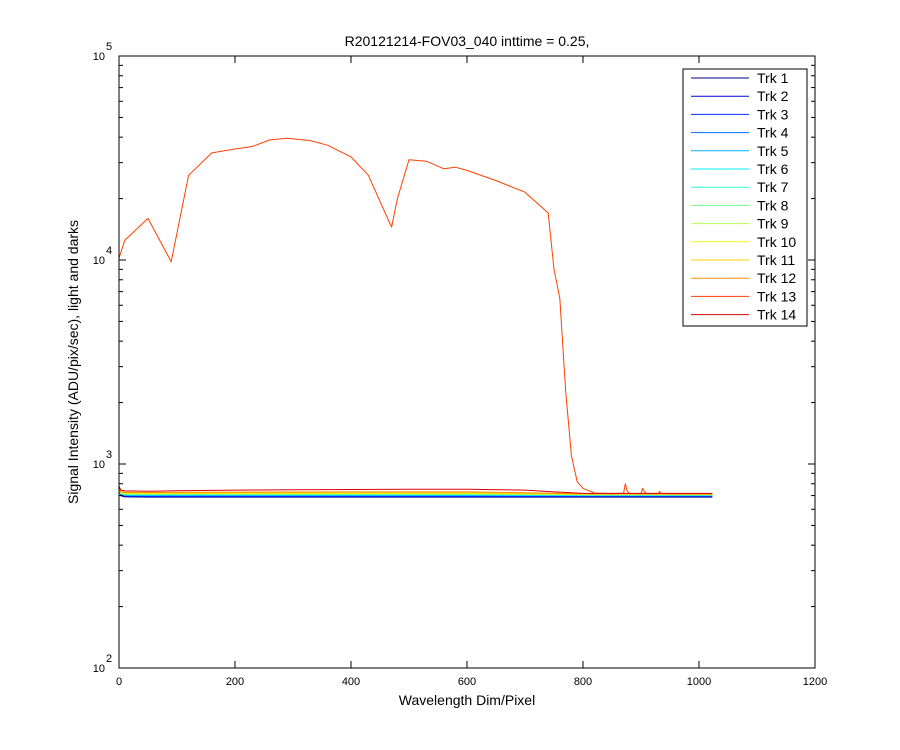 This screenshot has height=750, width=900. I want to click on x-tick-label: 800, so click(583, 682).